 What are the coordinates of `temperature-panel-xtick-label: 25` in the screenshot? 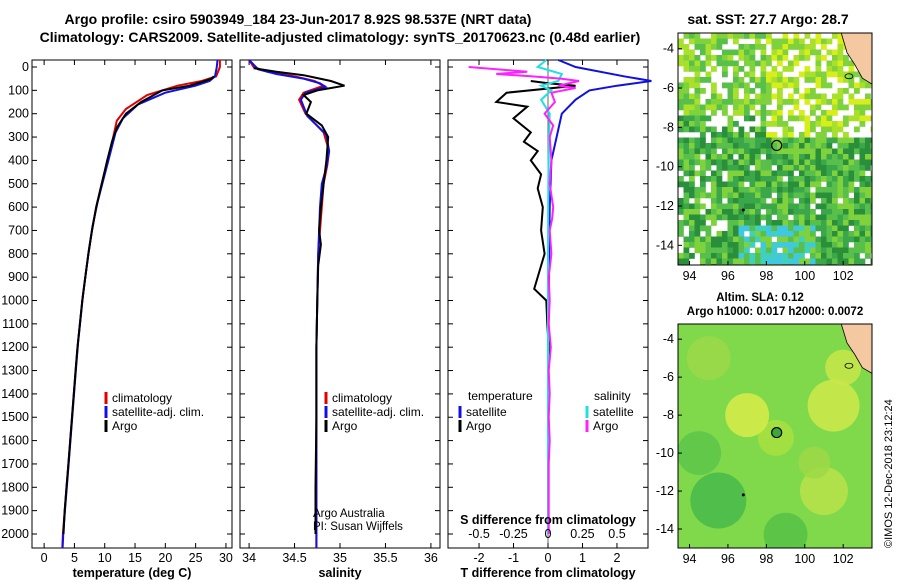 It's located at (196, 558).